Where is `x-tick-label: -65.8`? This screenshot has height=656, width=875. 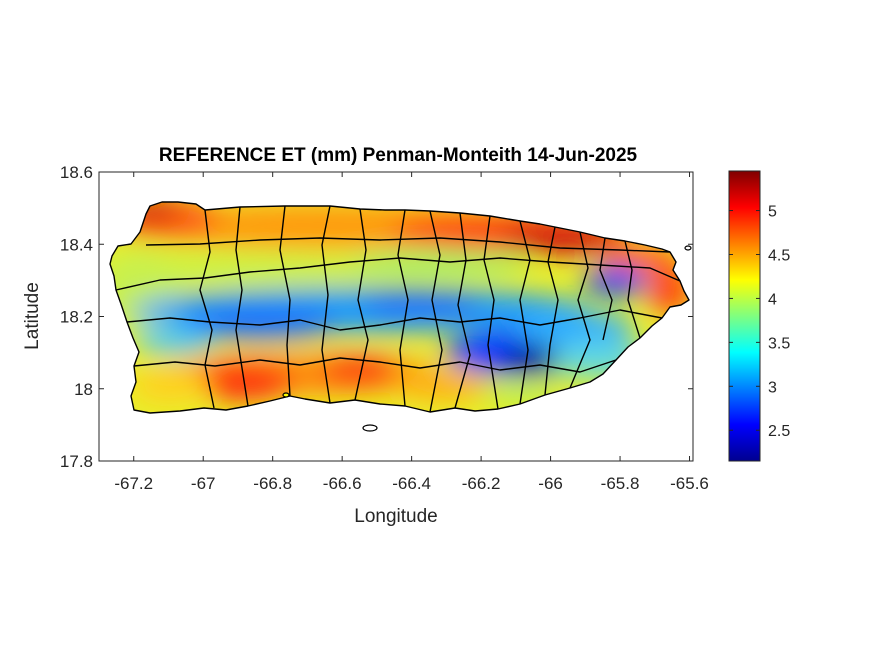 x-tick-label: -65.8 is located at coordinates (620, 483).